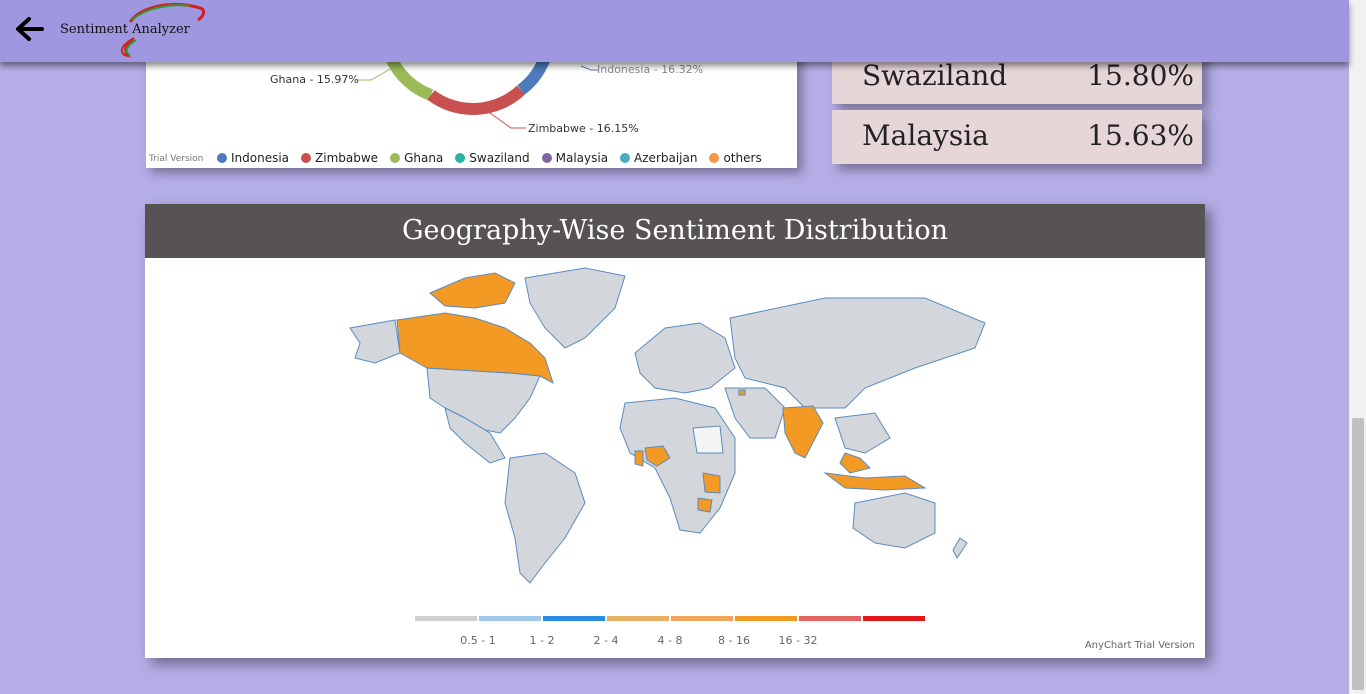 The width and height of the screenshot is (1366, 694). I want to click on canada-islands, so click(472, 290).